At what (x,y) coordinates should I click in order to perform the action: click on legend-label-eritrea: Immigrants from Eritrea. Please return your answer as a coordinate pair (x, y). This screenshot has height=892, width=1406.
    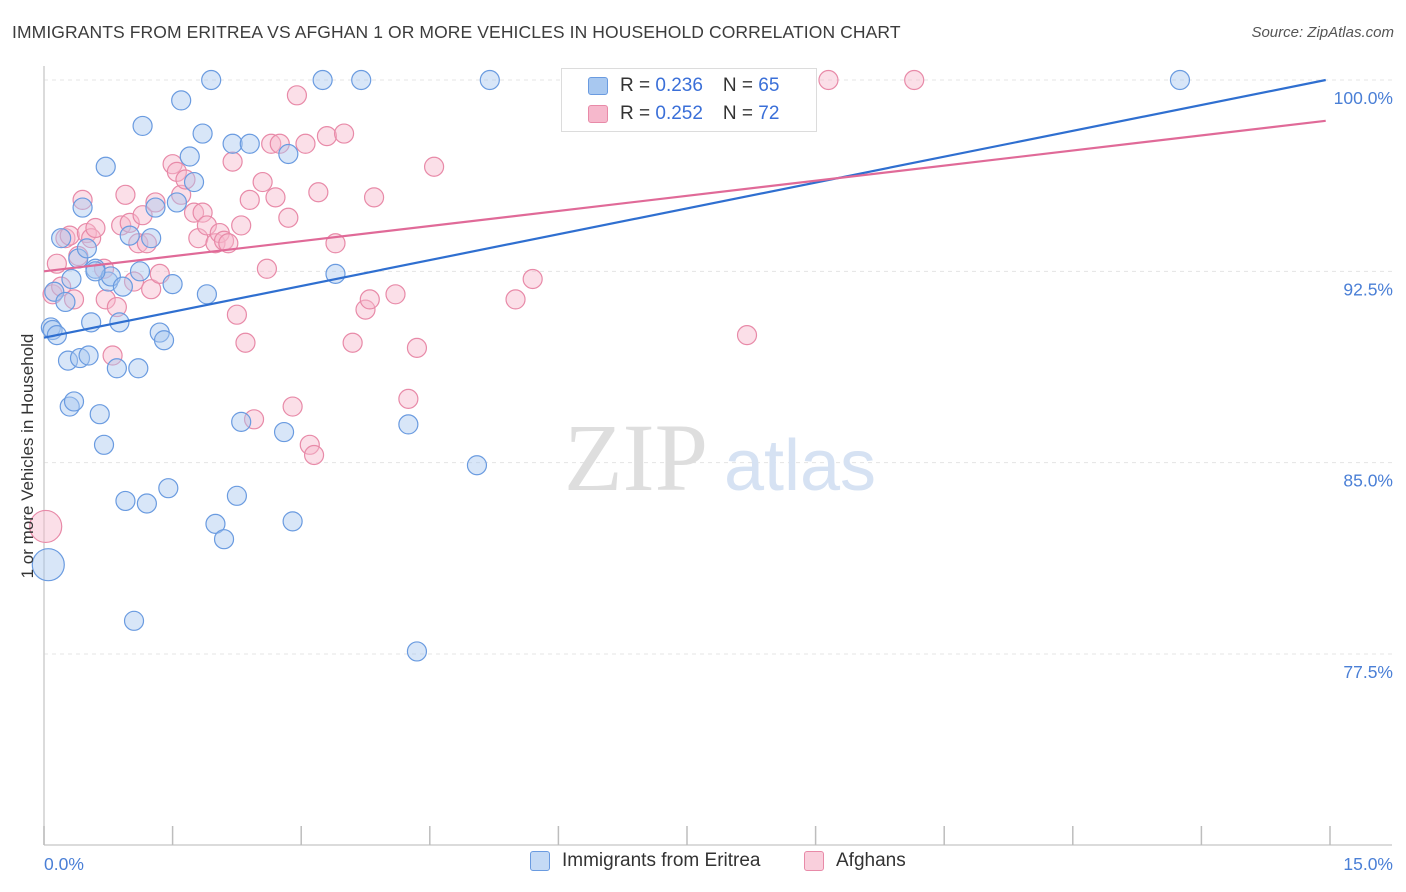
    Looking at the image, I should click on (661, 860).